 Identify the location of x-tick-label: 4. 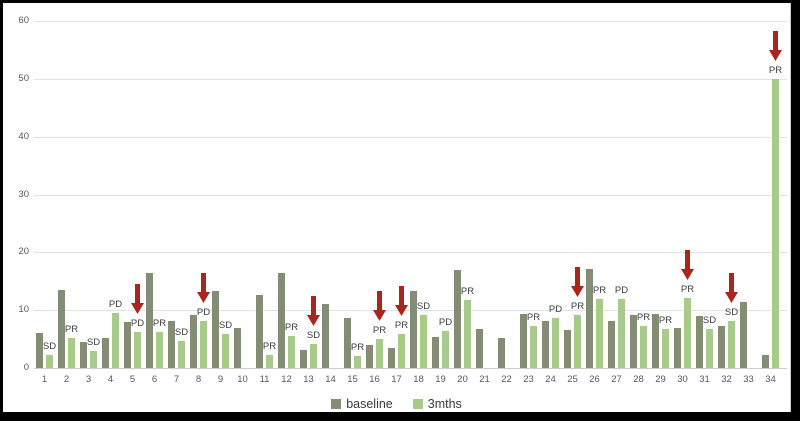
(110, 379).